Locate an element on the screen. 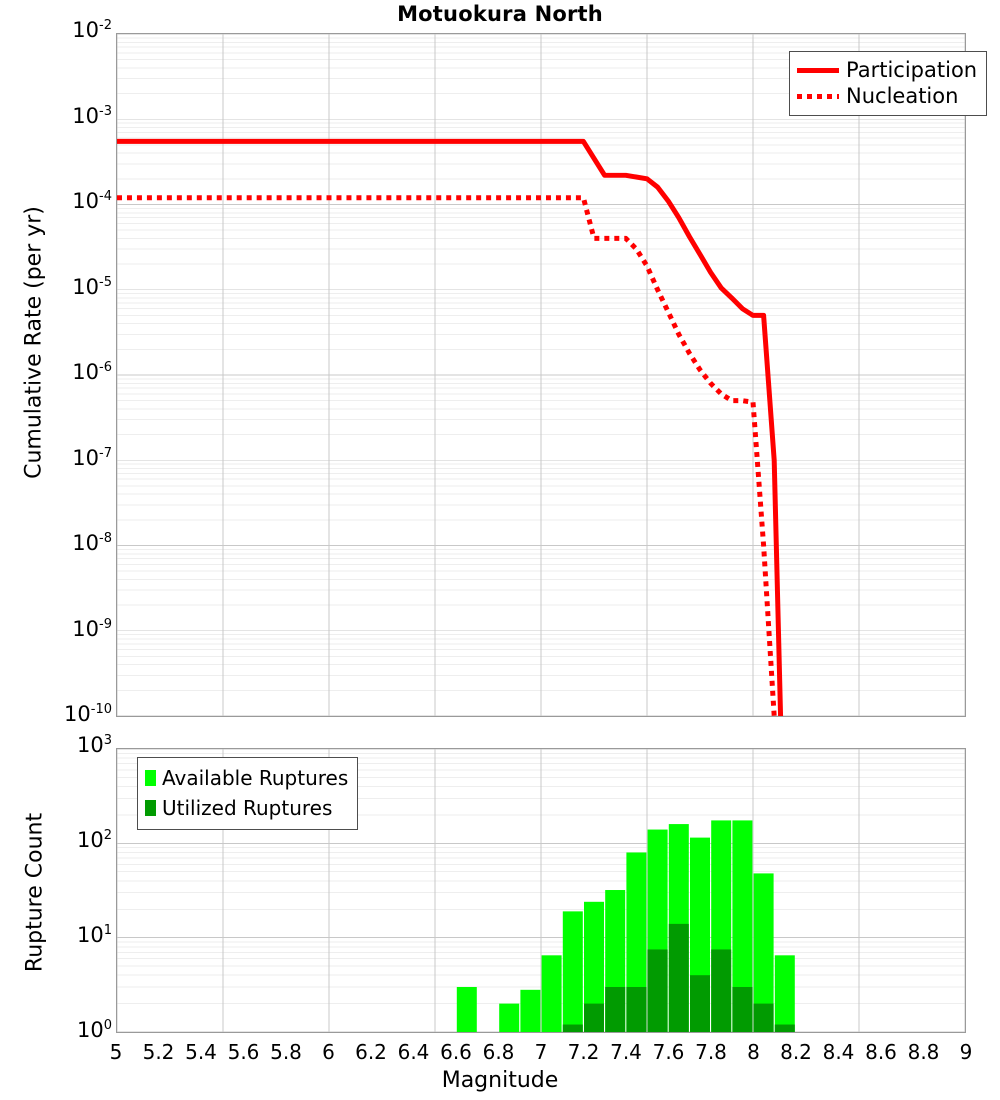  legend-label-nucleation: Nucleation is located at coordinates (902, 95).